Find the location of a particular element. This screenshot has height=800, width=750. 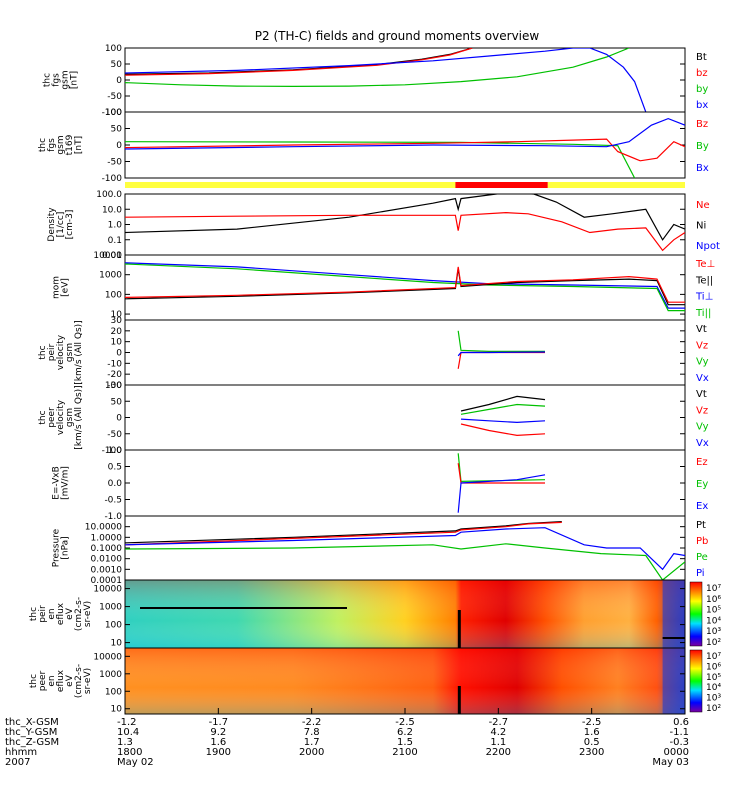

y-axis-label-line: [nT] is located at coordinates (75, 80).